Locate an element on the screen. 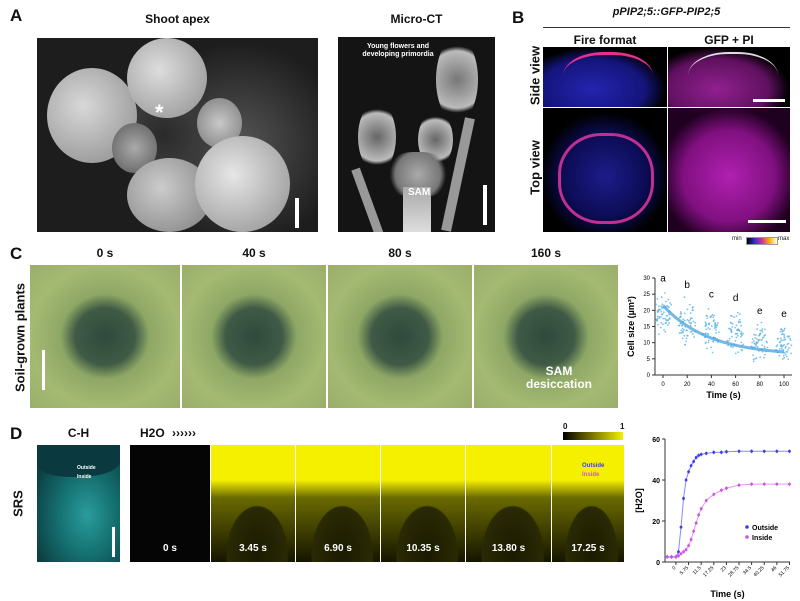  row-top-view: Top view is located at coordinates (535, 167).